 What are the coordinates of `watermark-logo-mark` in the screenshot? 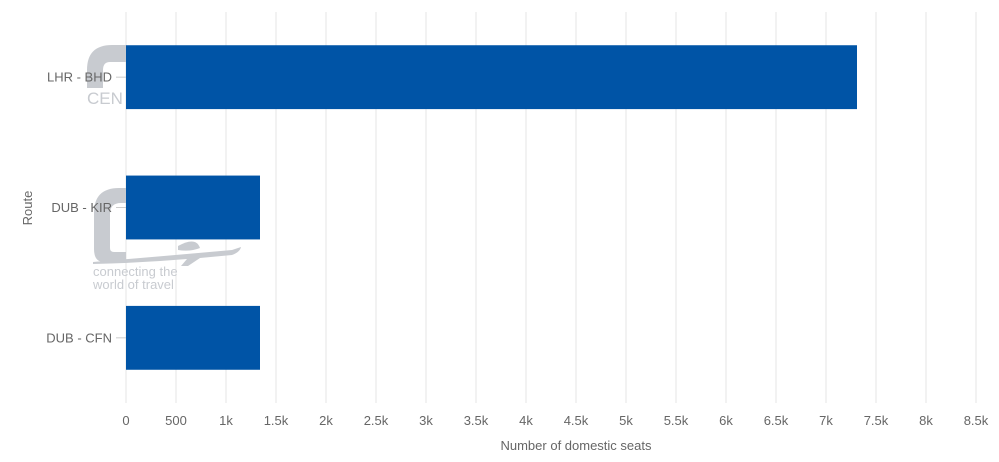 It's located at (106, 66).